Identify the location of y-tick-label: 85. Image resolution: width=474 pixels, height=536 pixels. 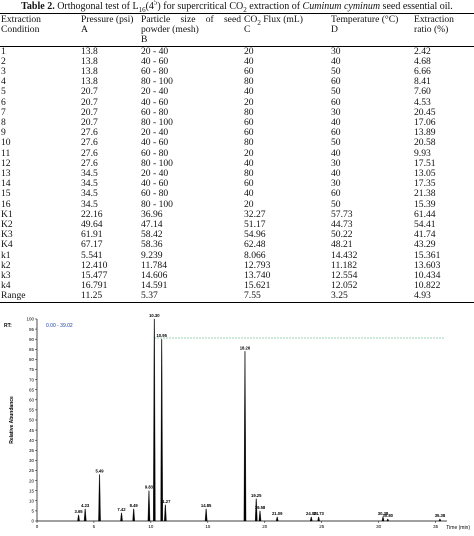
(32, 349).